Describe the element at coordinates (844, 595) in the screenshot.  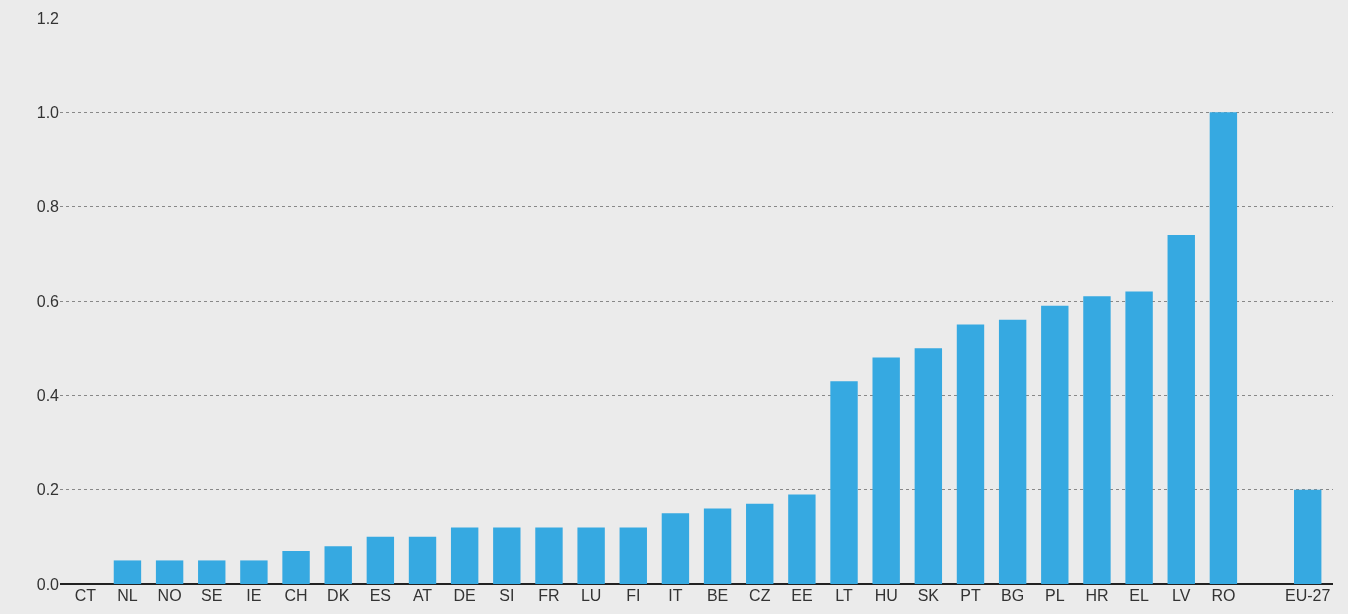
I see `x-tick-label: LT` at that location.